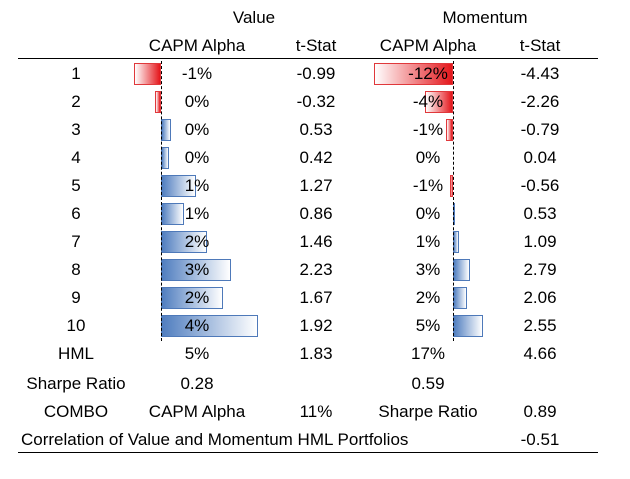 This screenshot has width=630, height=479. What do you see at coordinates (428, 45) in the screenshot?
I see `momentum-alpha-column-header: CAPM Alpha` at bounding box center [428, 45].